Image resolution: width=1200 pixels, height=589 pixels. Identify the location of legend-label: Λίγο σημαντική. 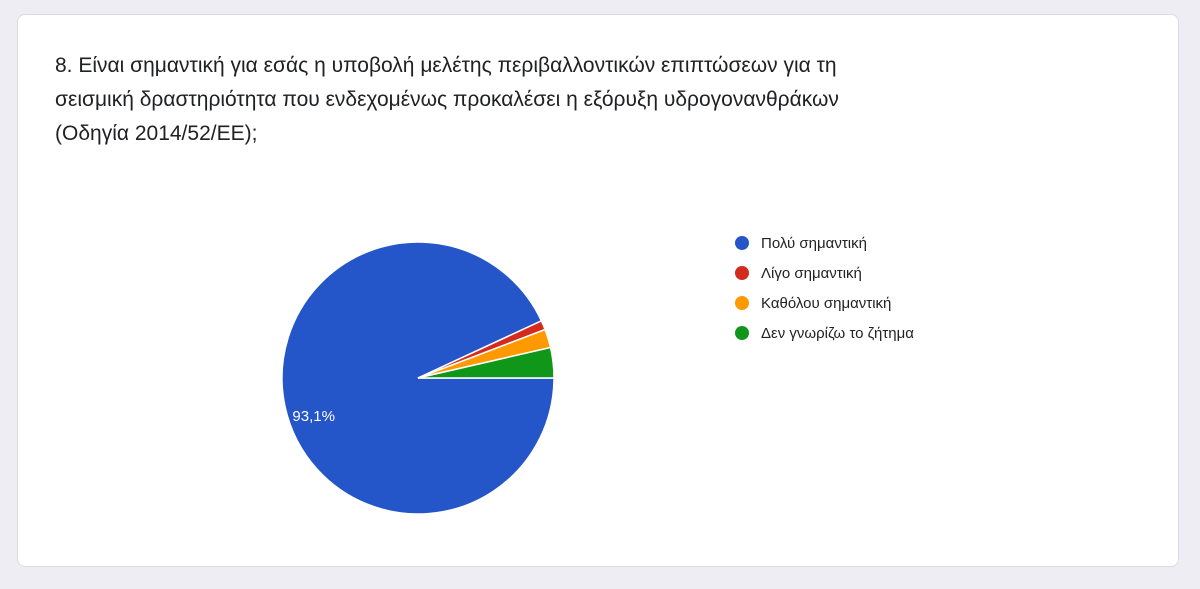
(811, 273).